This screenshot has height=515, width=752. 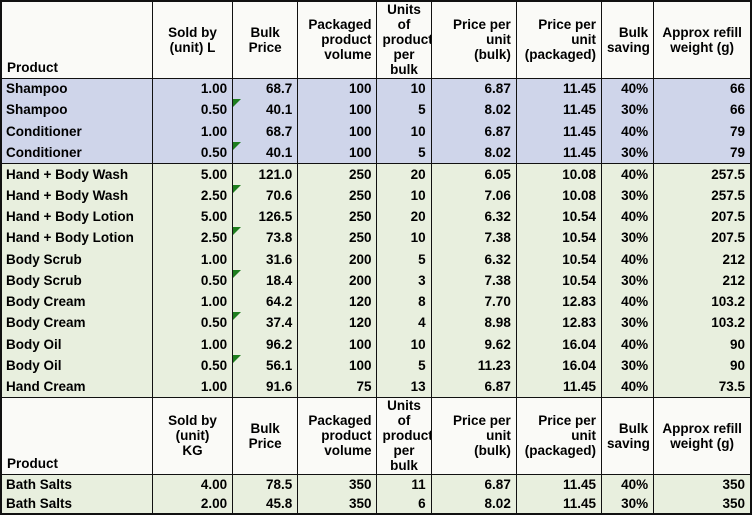 What do you see at coordinates (76, 39) in the screenshot?
I see `header-product: Product` at bounding box center [76, 39].